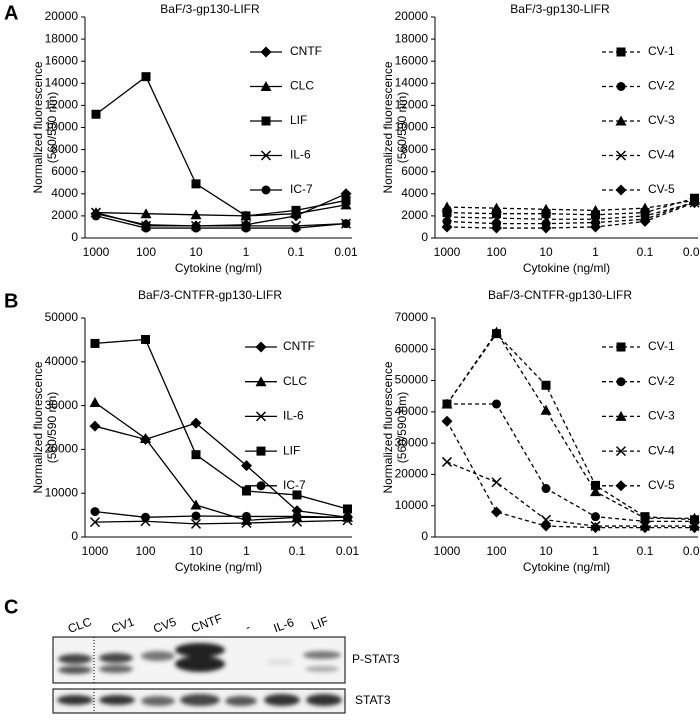  What do you see at coordinates (306, 51) in the screenshot?
I see `legend-label: CNTF` at bounding box center [306, 51].